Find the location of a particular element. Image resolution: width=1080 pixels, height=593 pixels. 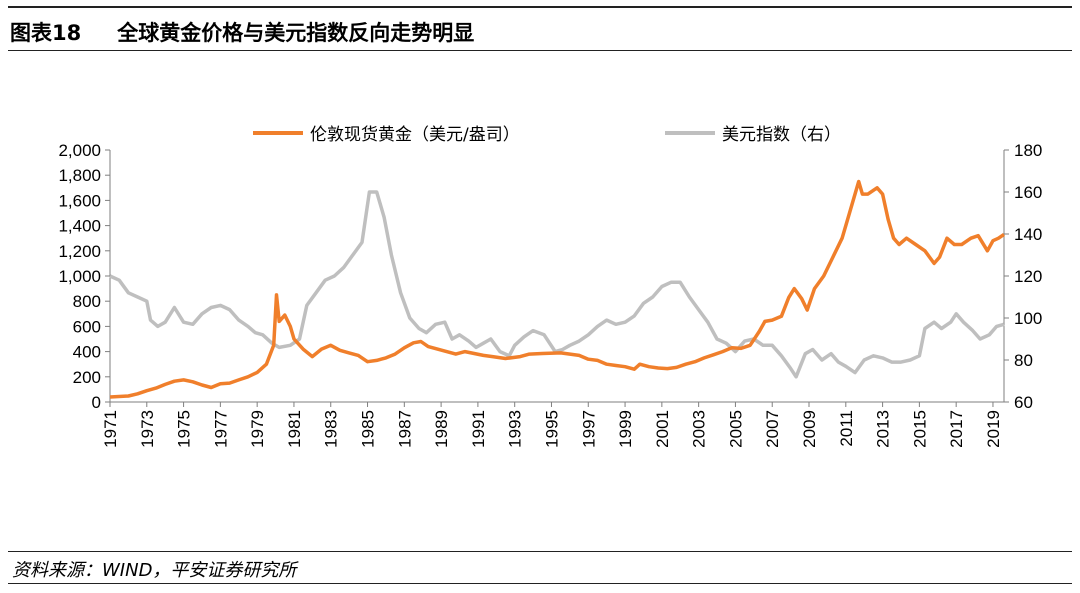

x-tick-label: 2015 is located at coordinates (919, 429).